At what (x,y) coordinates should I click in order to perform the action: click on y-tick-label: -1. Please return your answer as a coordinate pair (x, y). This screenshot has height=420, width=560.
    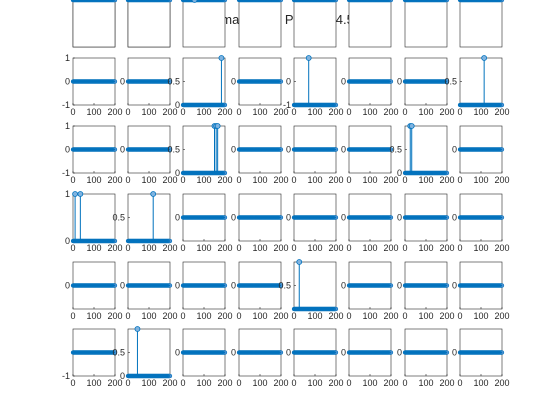
    Looking at the image, I should click on (287, 105).